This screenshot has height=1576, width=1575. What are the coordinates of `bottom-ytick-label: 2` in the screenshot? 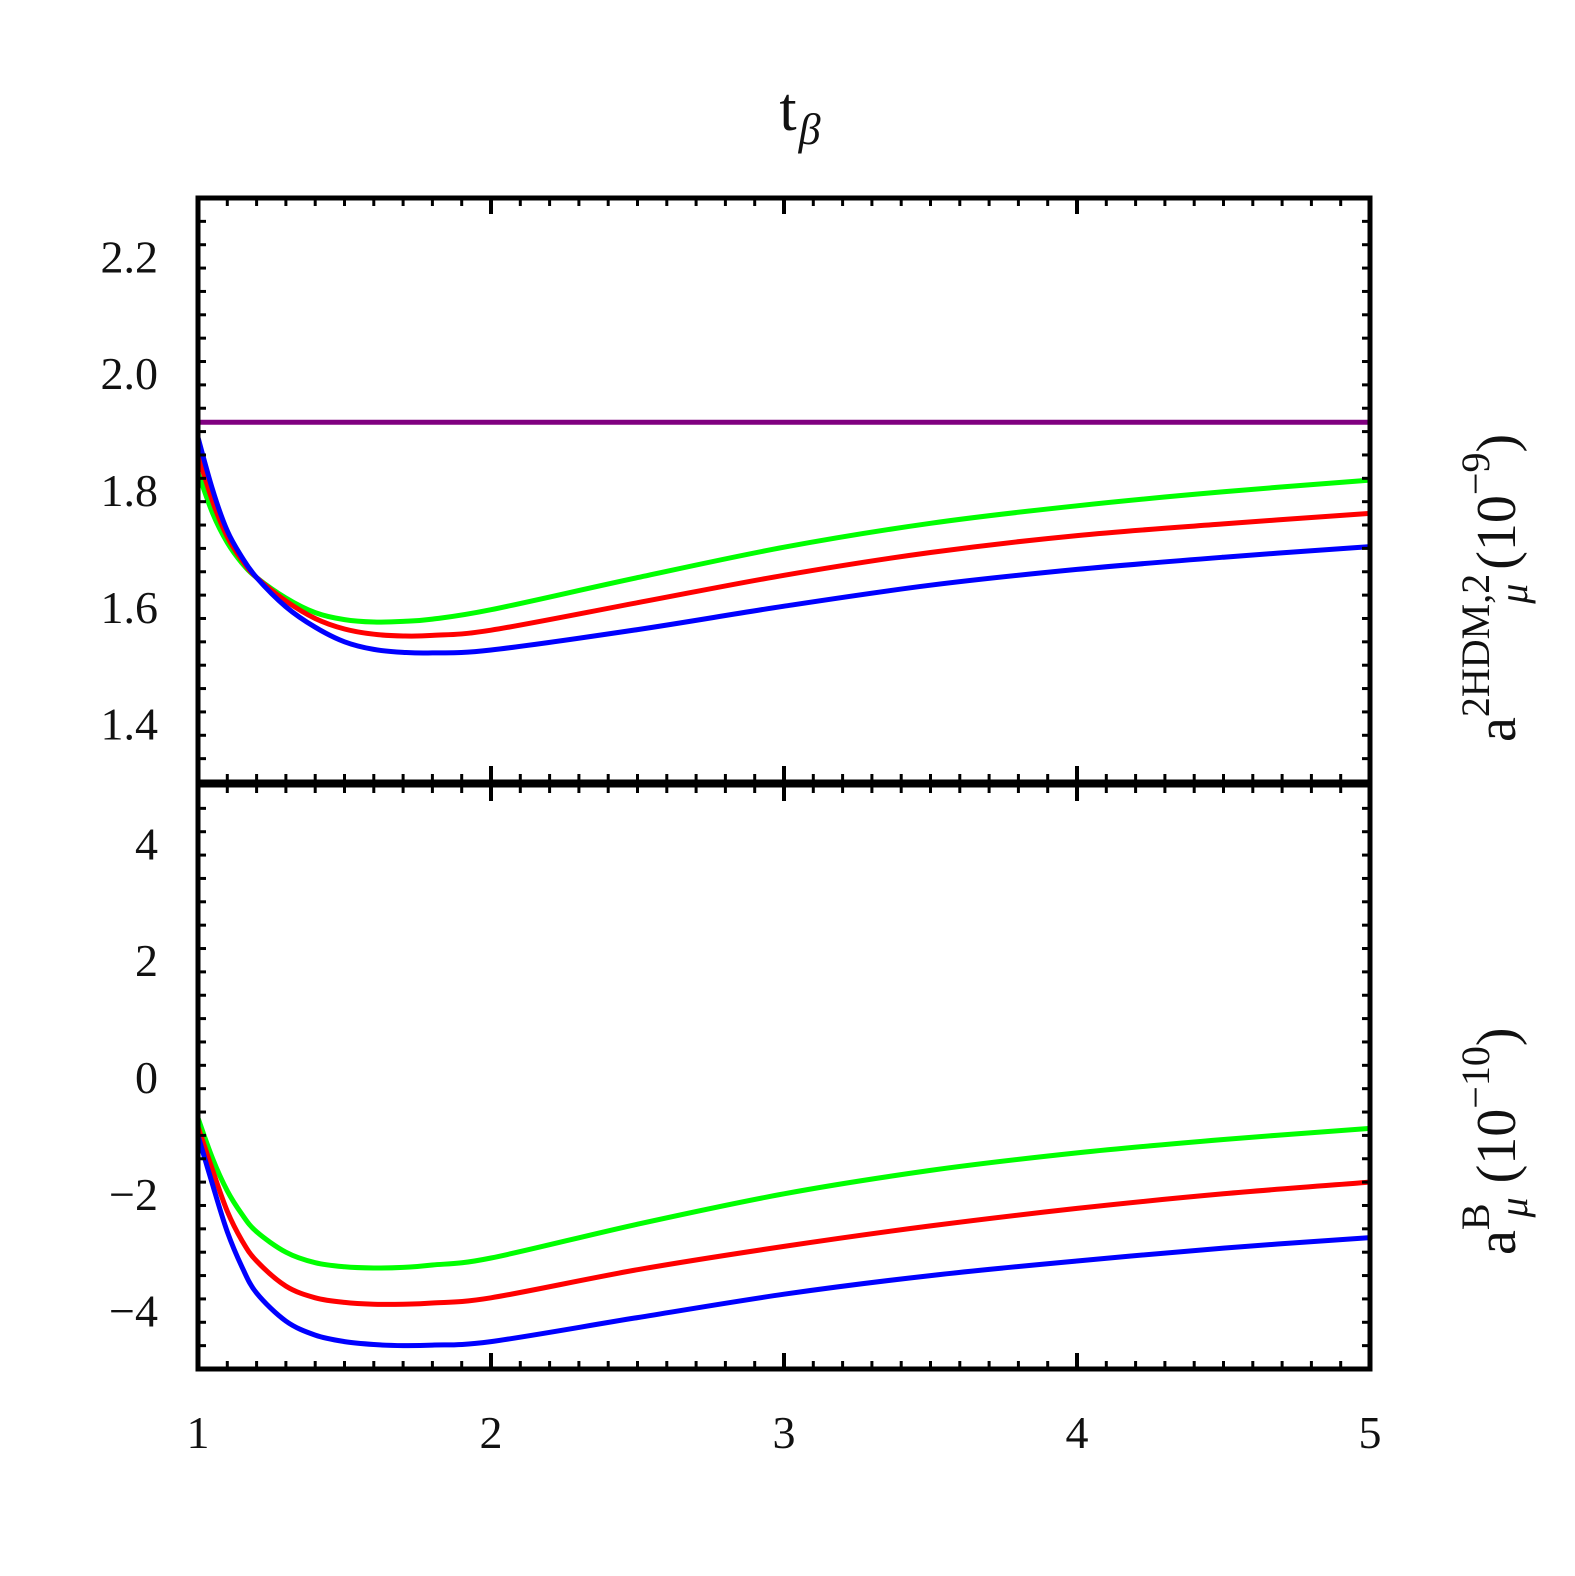 It's located at (146, 960).